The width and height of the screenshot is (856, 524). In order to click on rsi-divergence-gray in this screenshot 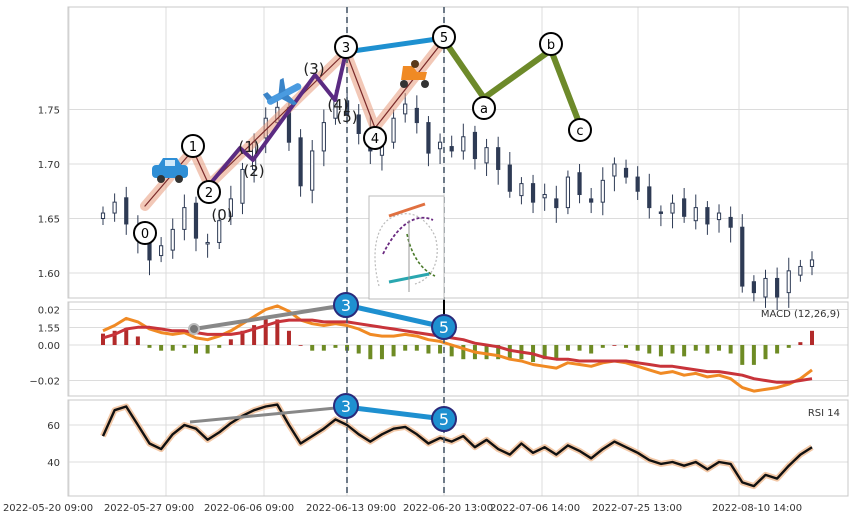, I will do `click(268, 414)`.